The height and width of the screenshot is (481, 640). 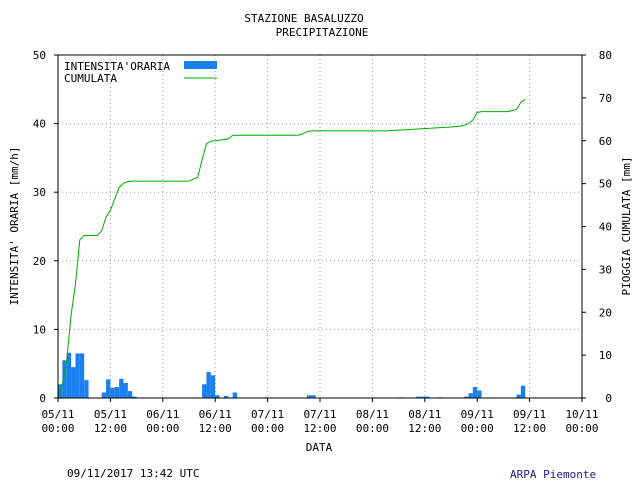 What do you see at coordinates (133, 473) in the screenshot?
I see `footer-timestamp: 09/11/2017 13:42 UTC` at bounding box center [133, 473].